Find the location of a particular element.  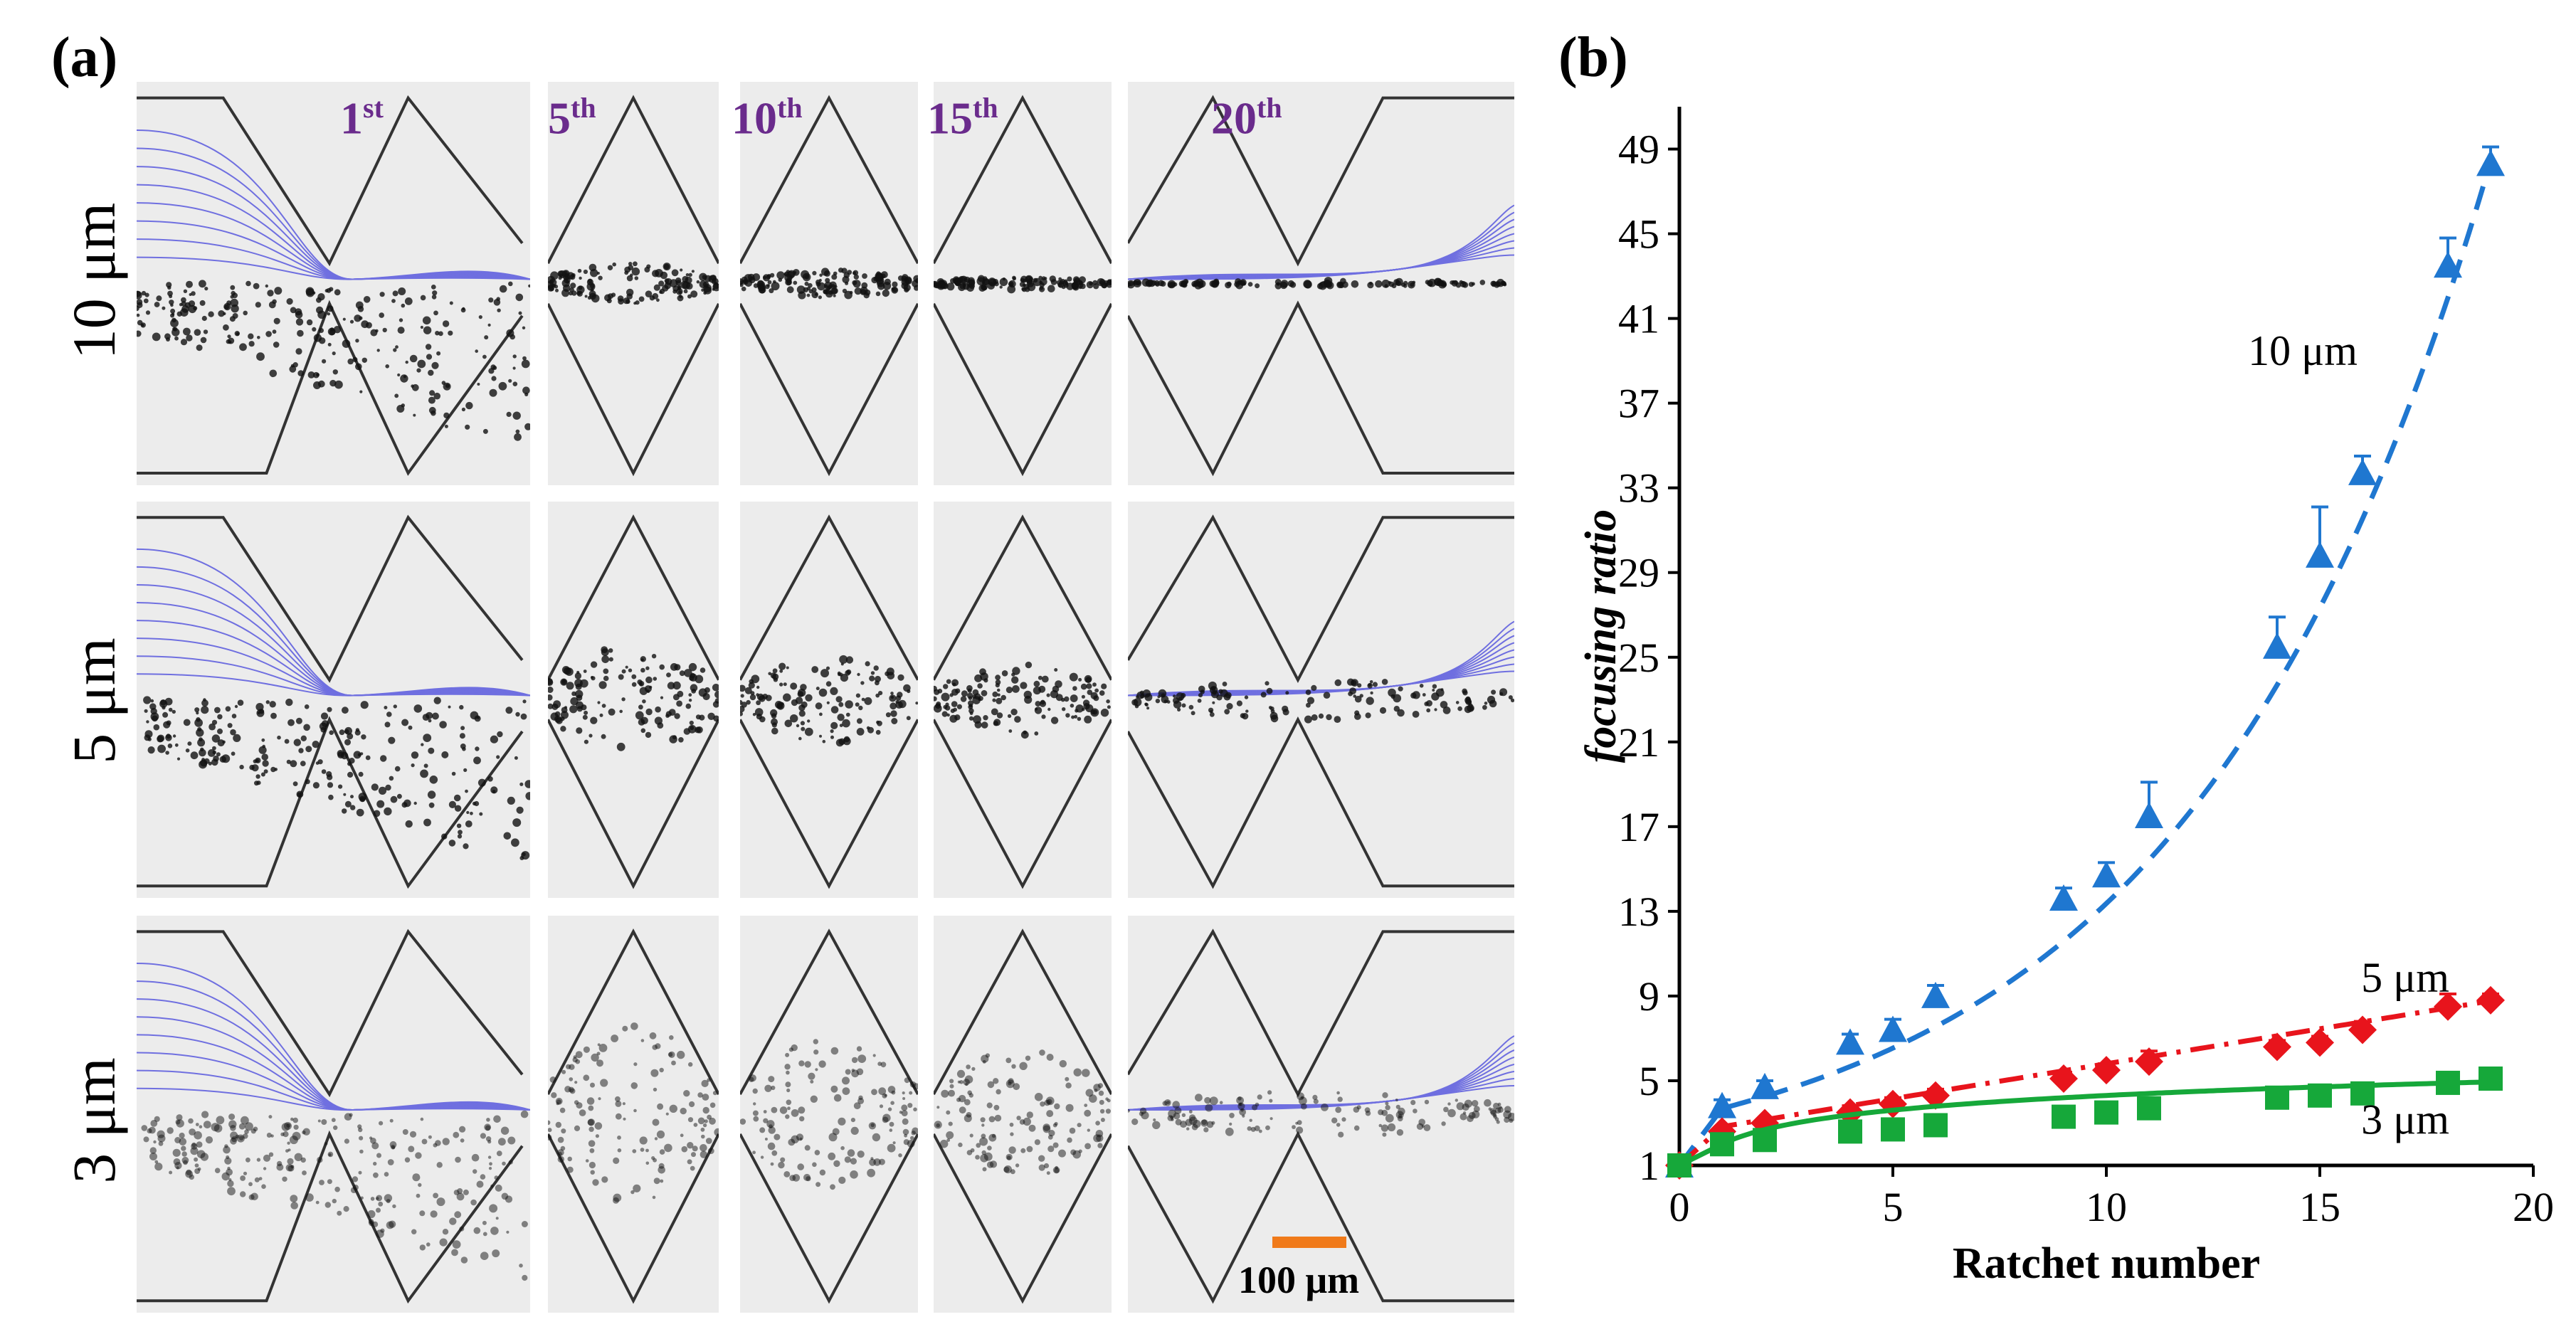

micrograph-5um-10th is located at coordinates (829, 700).